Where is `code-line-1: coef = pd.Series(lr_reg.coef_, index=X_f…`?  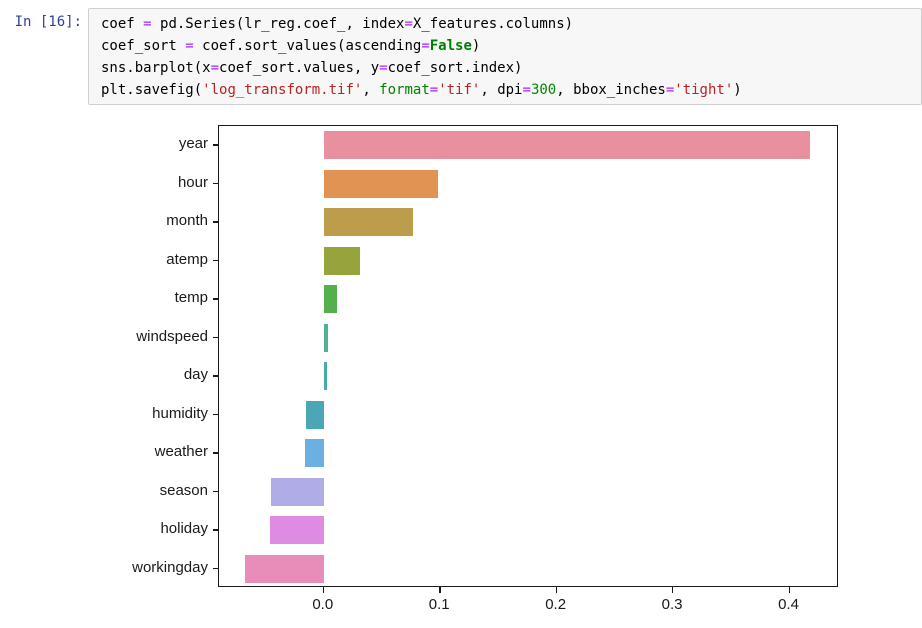 code-line-1: coef = pd.Series(lr_reg.coef_, index=X_f… is located at coordinates (509, 24).